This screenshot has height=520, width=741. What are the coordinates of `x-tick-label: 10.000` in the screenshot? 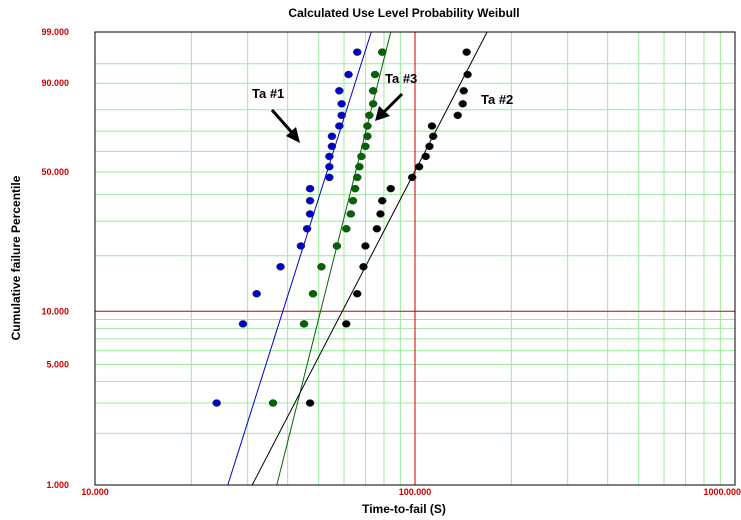 It's located at (95, 492).